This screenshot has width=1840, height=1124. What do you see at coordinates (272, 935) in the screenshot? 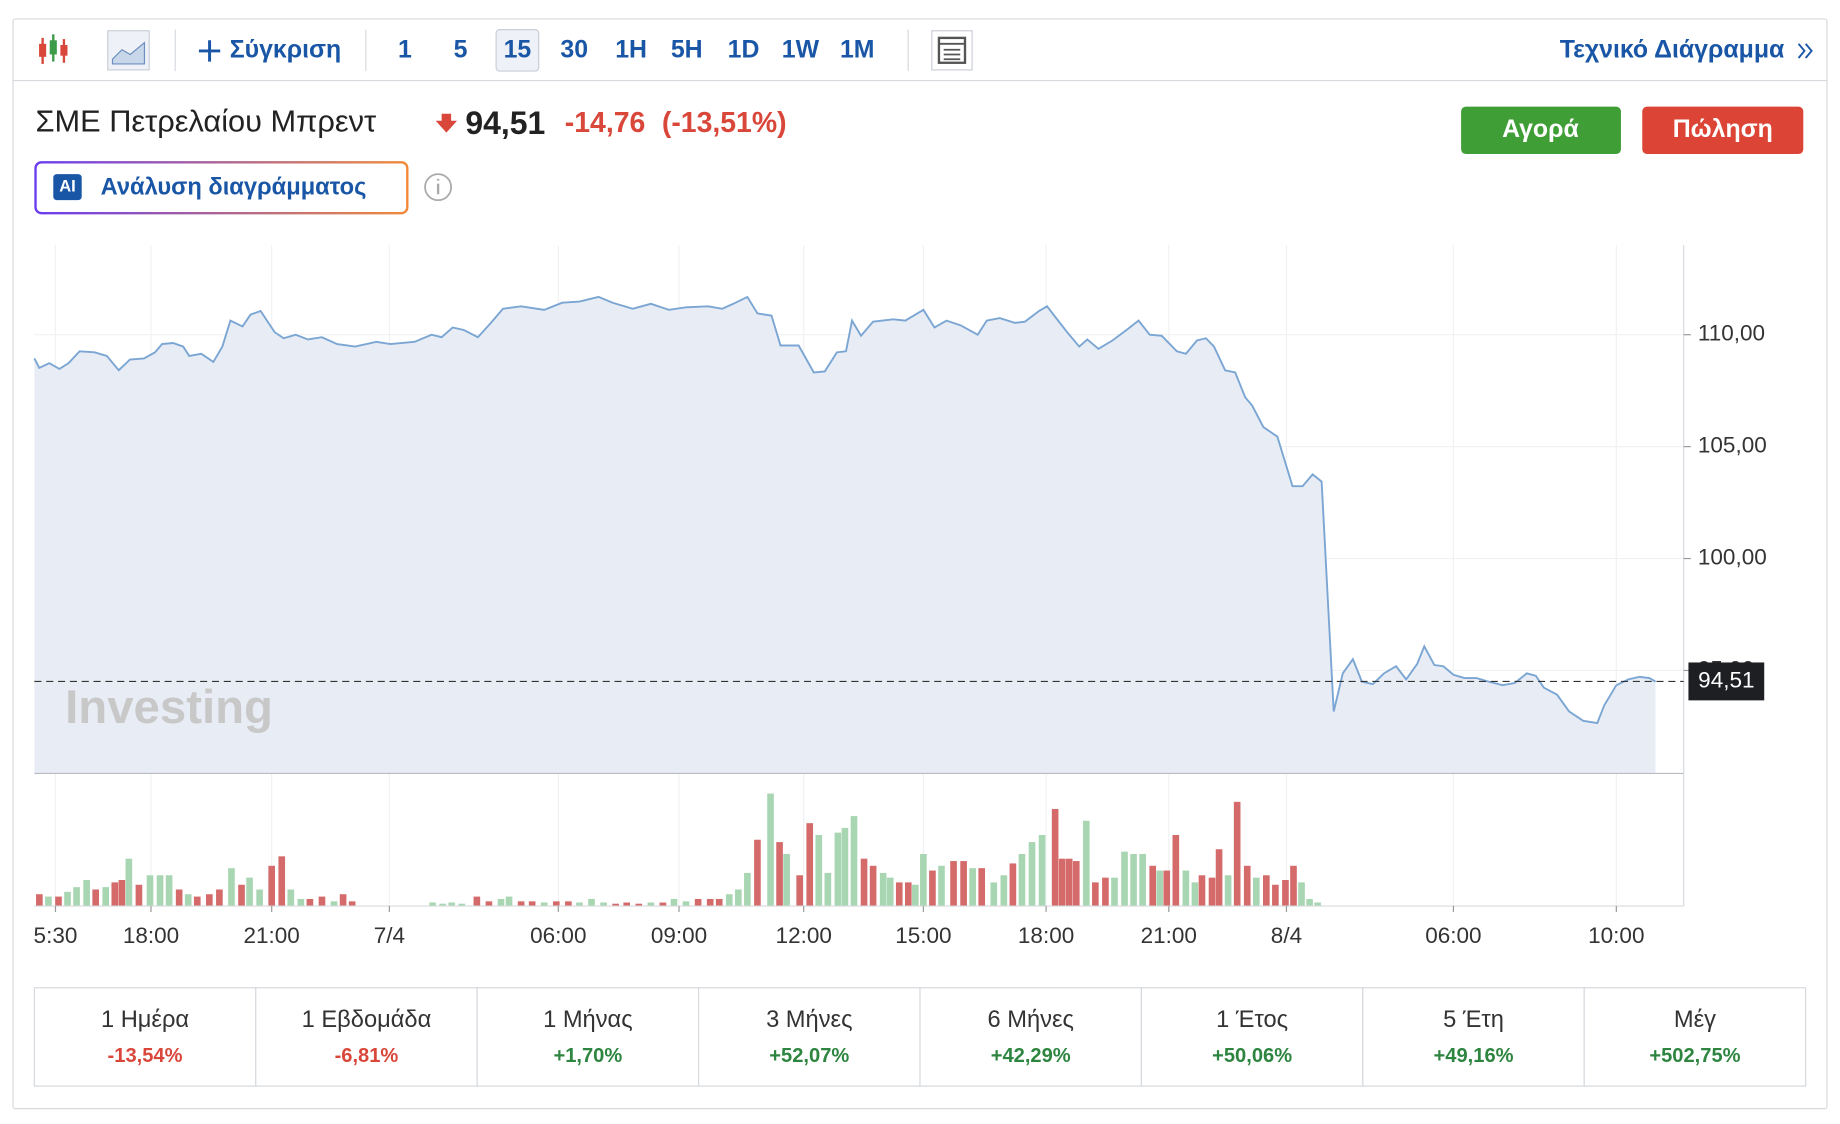
I see `x-tick-label: 21:00` at bounding box center [272, 935].